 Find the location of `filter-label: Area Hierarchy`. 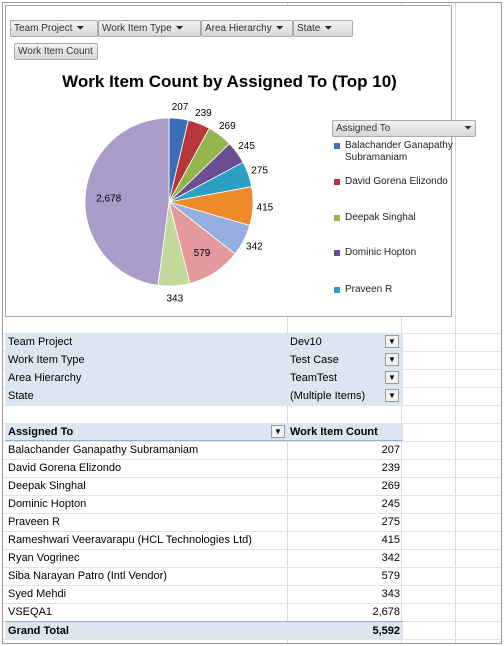

filter-label: Area Hierarchy is located at coordinates (146, 378).